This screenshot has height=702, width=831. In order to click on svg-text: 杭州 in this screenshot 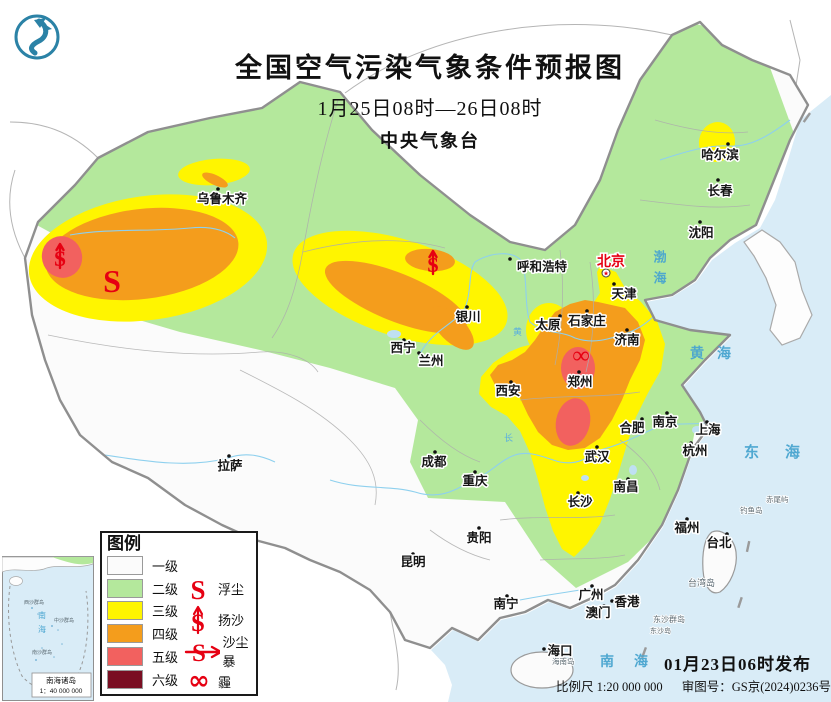, I will do `click(694, 450)`.